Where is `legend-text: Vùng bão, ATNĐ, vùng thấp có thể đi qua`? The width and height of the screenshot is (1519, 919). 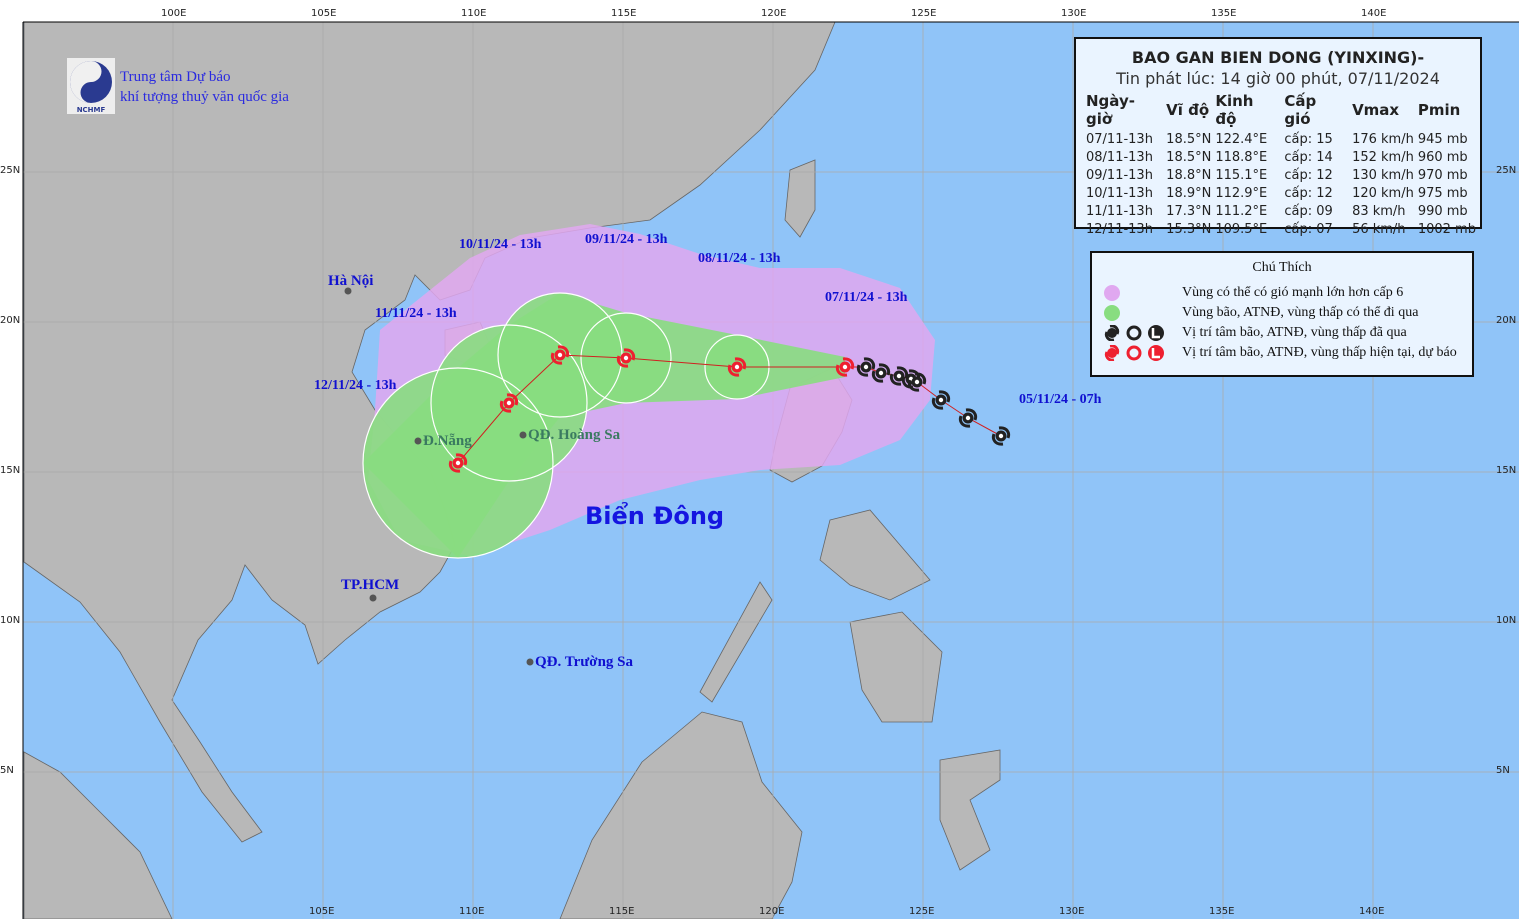 legend-text: Vùng bão, ATNĐ, vùng thấp có thể đi qua is located at coordinates (1300, 312).